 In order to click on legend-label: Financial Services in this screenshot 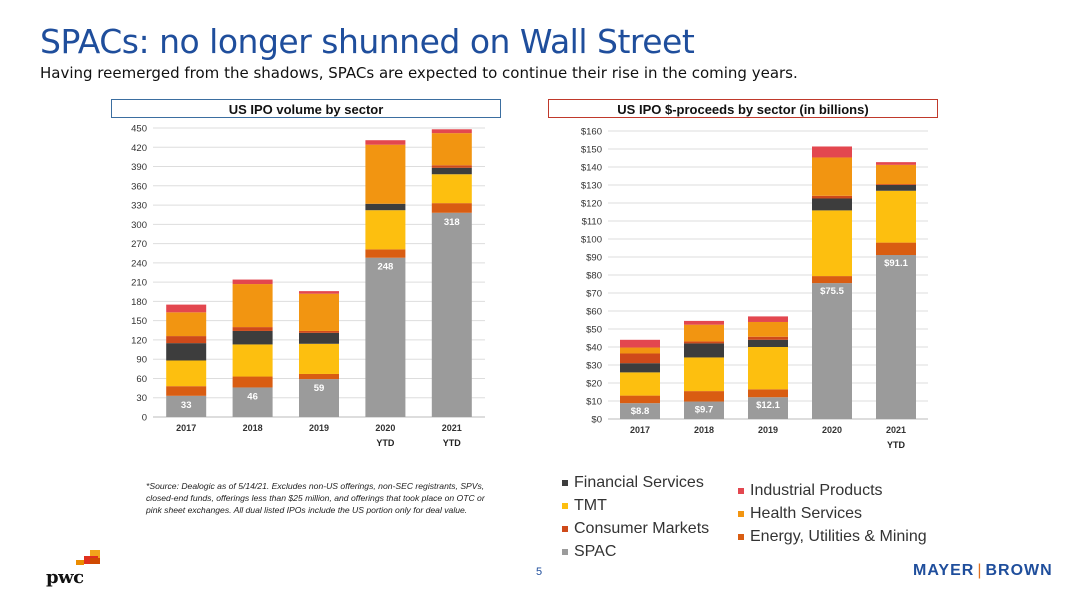, I will do `click(639, 482)`.